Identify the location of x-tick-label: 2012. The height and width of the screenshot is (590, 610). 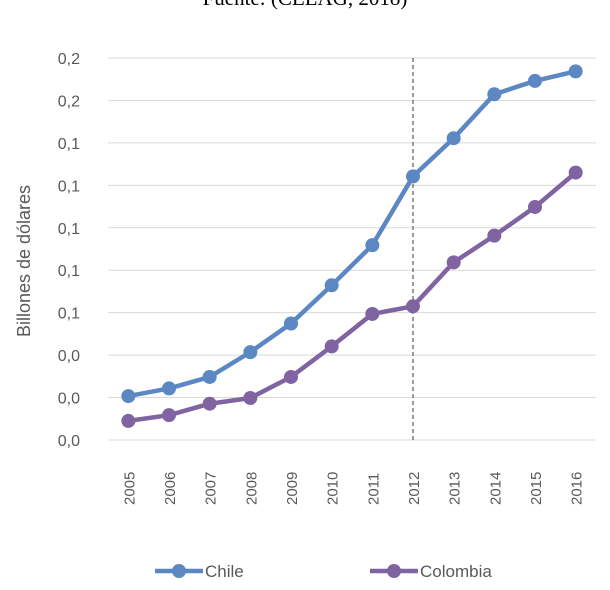
(414, 488).